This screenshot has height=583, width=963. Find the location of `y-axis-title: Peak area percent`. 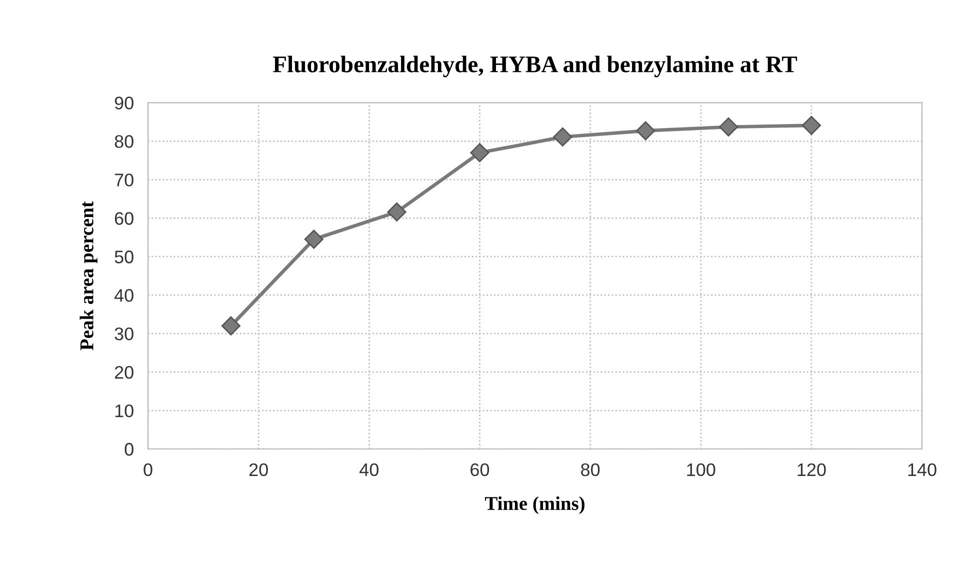

y-axis-title: Peak area percent is located at coordinates (89, 275).